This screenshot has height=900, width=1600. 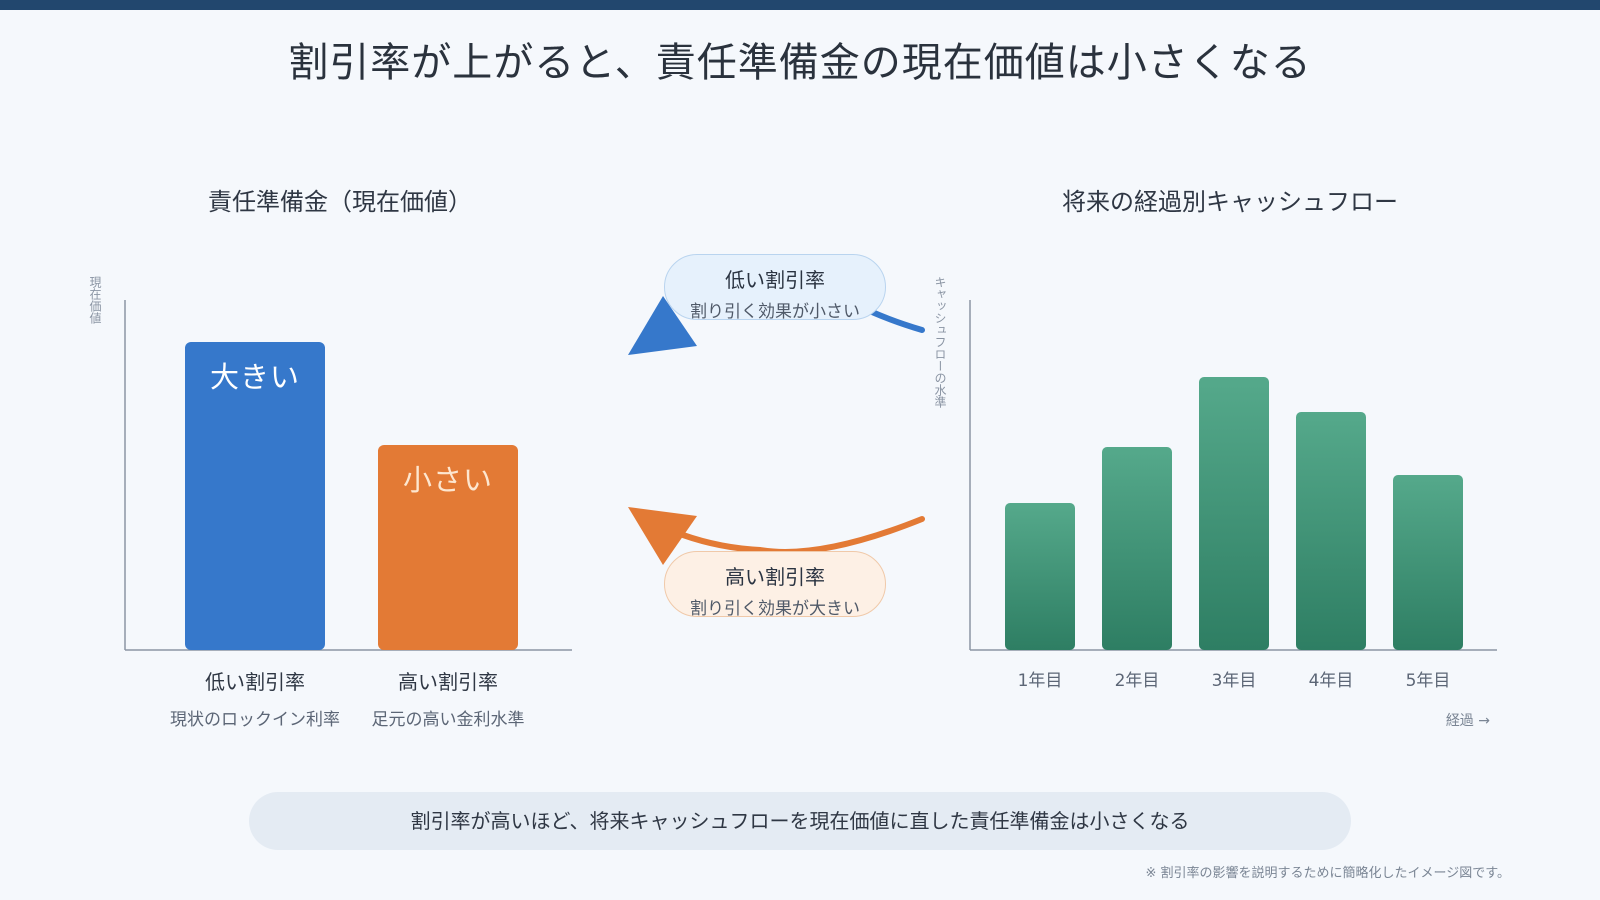 I want to click on low-rate-arrow-curve, so click(x=897, y=321).